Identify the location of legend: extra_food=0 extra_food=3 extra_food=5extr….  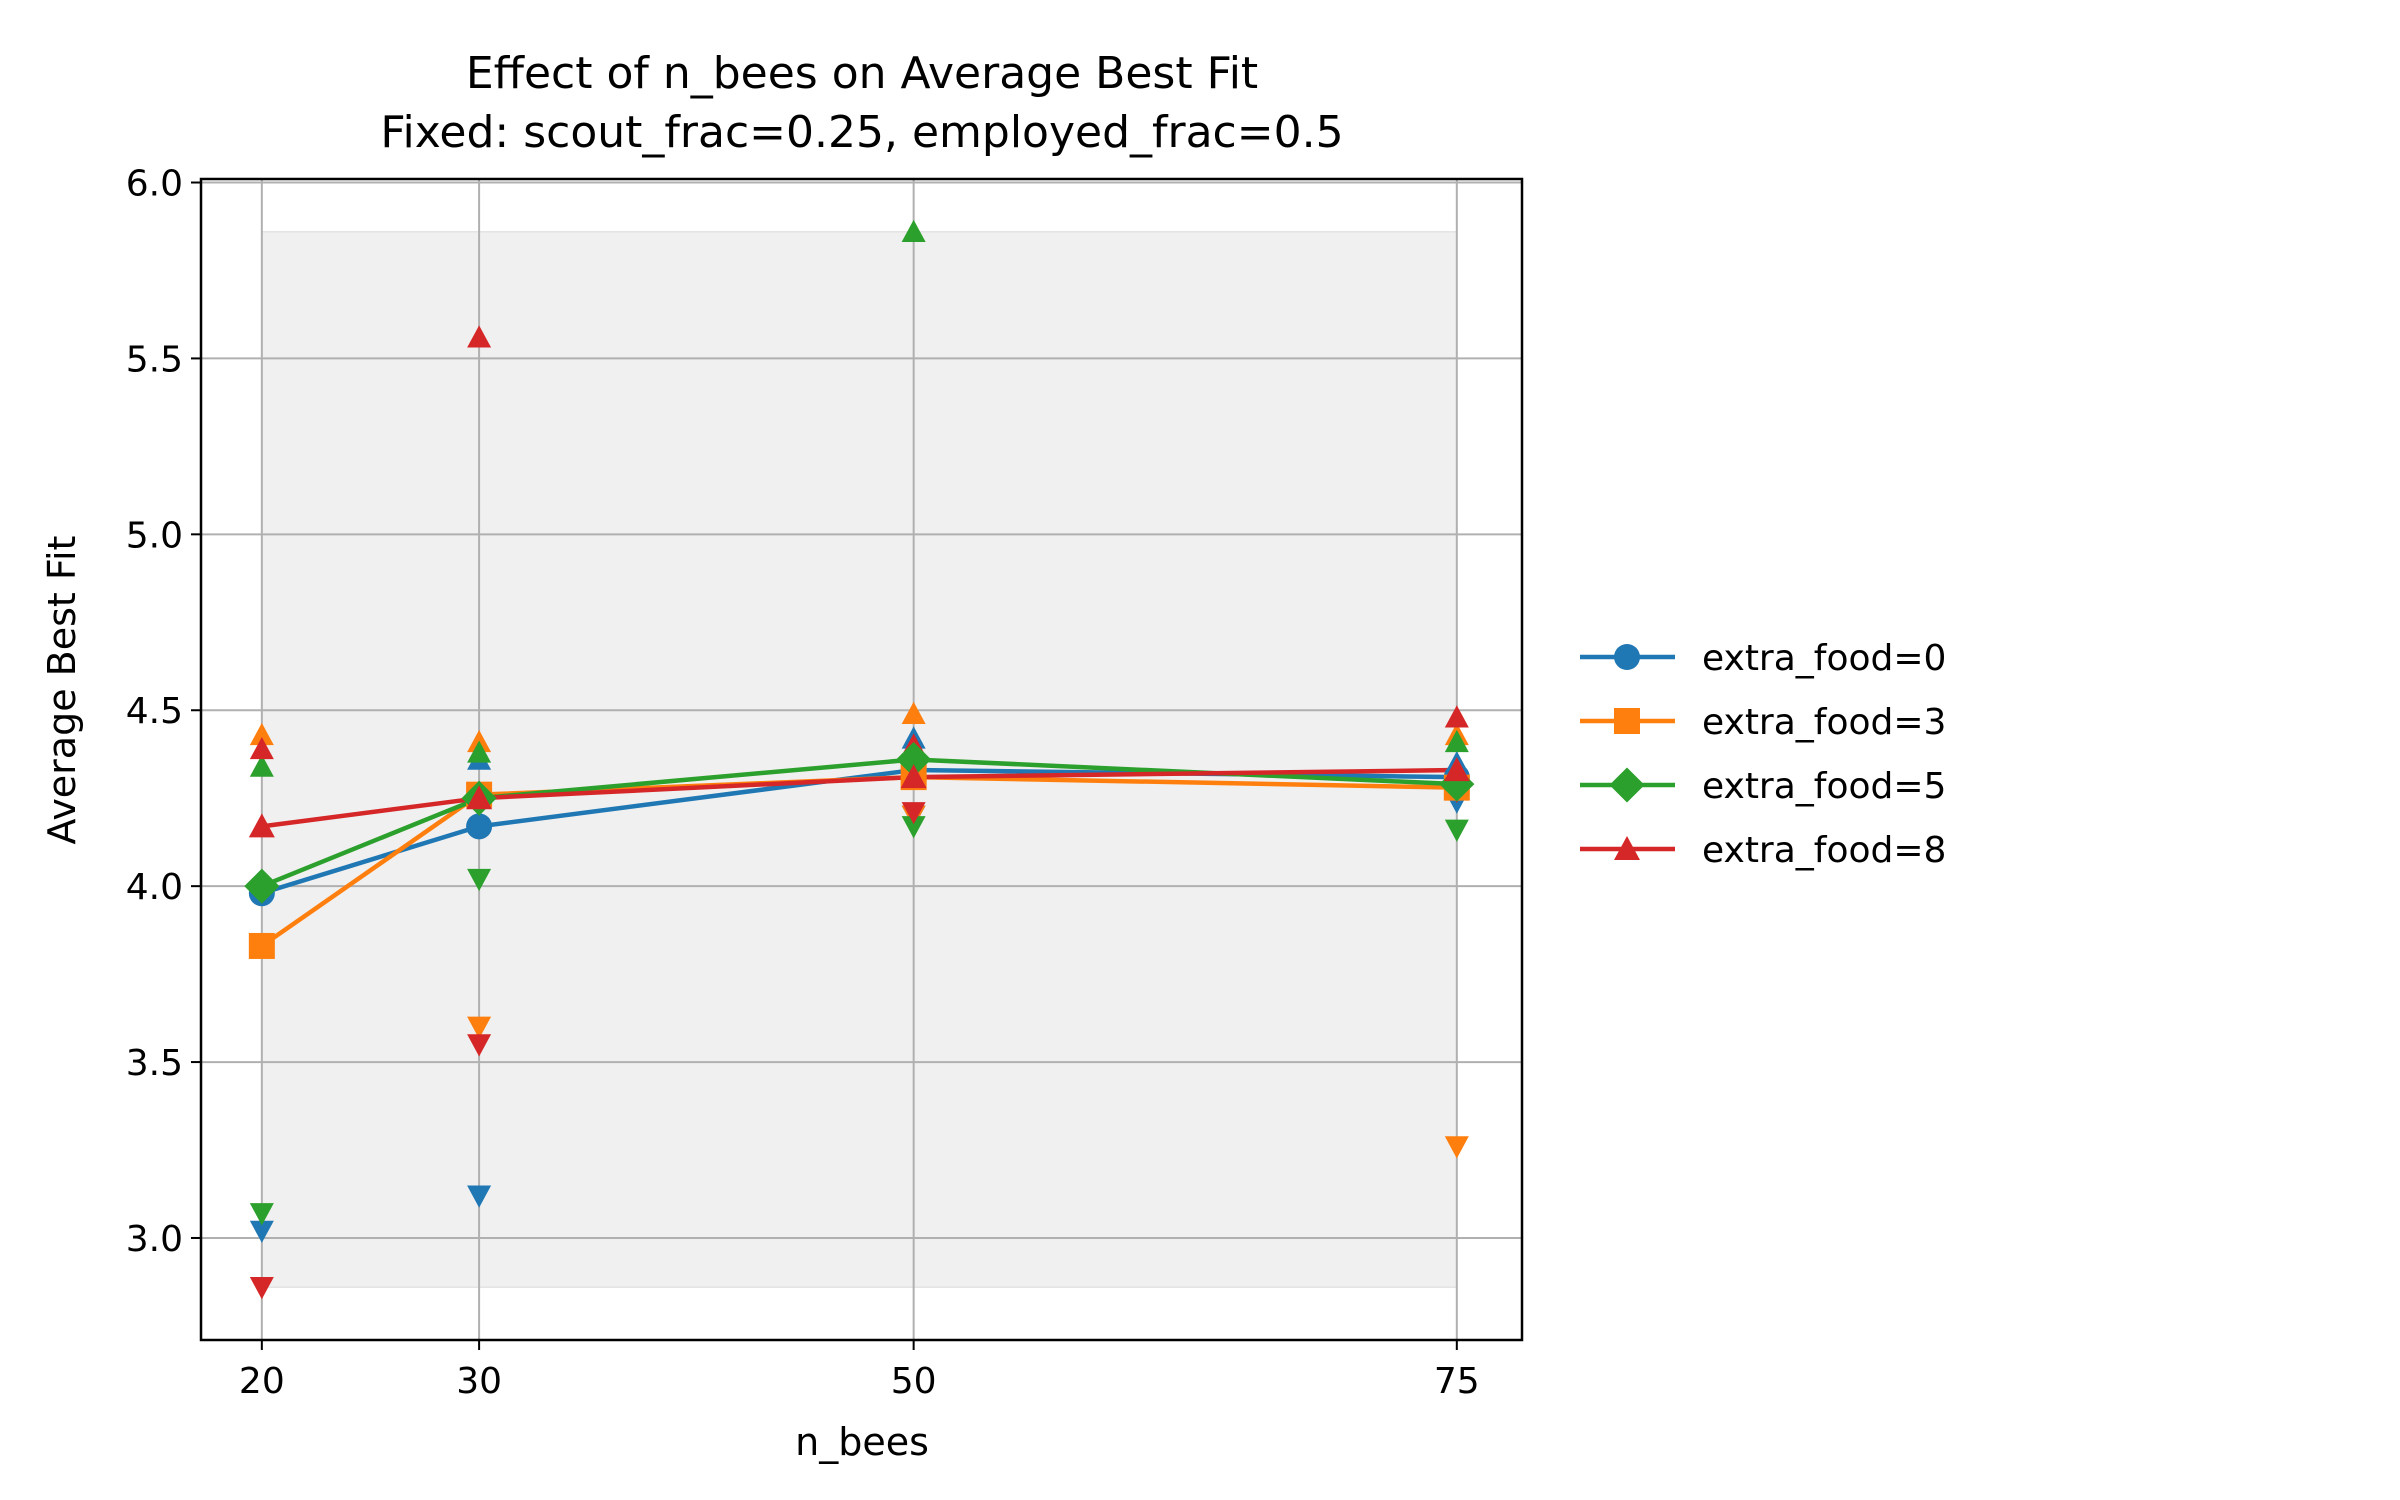
(1763, 754).